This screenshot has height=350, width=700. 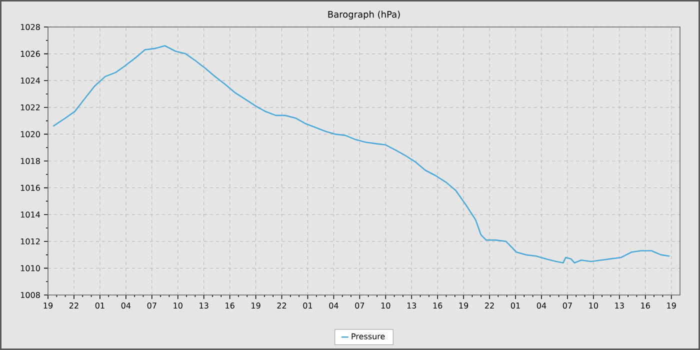 I want to click on y-tick-label: 1020, so click(x=30, y=134).